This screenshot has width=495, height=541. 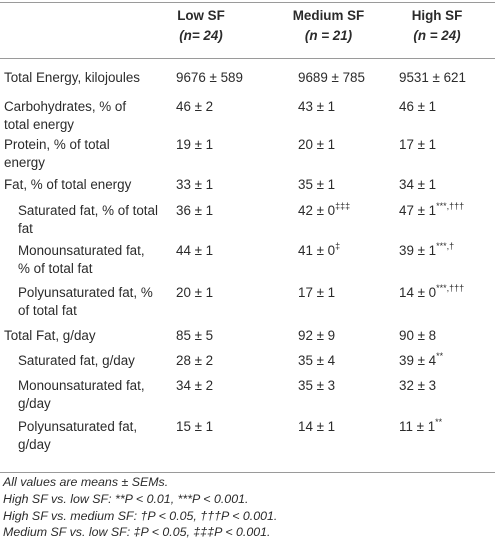 I want to click on cell-value: 11 ± 1, so click(x=417, y=426).